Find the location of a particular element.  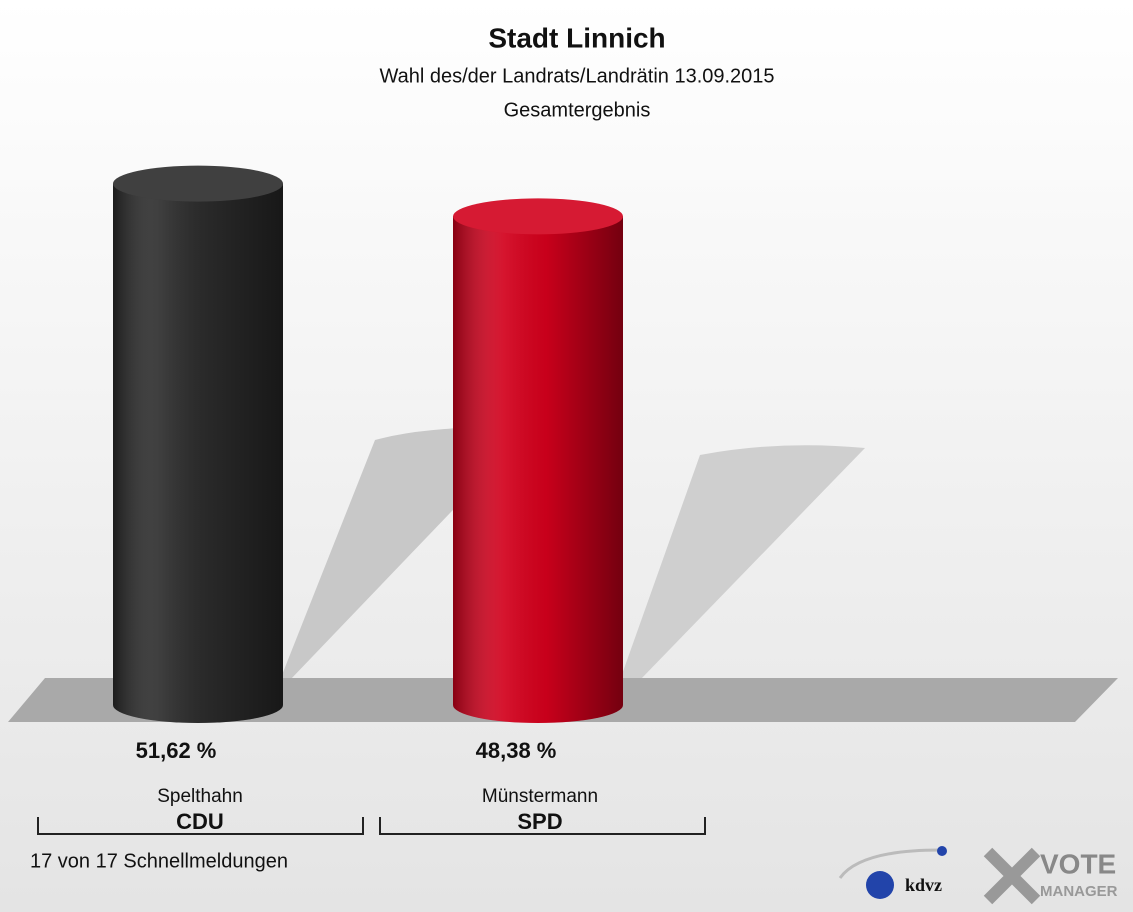

party-label: CDU is located at coordinates (200, 821).